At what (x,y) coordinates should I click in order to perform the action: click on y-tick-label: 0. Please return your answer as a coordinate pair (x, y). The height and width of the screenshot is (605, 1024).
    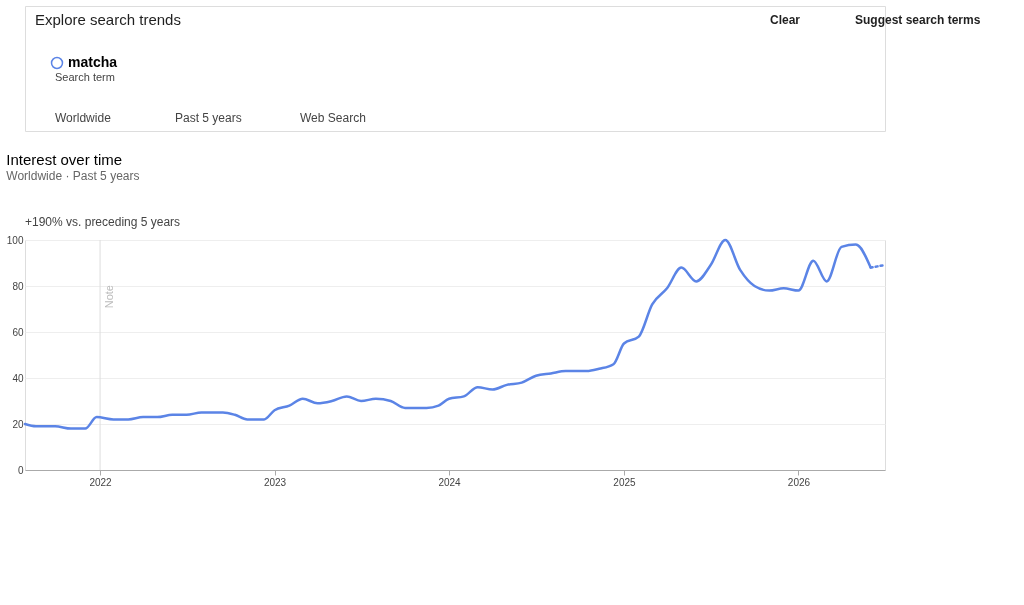
    Looking at the image, I should click on (20, 470).